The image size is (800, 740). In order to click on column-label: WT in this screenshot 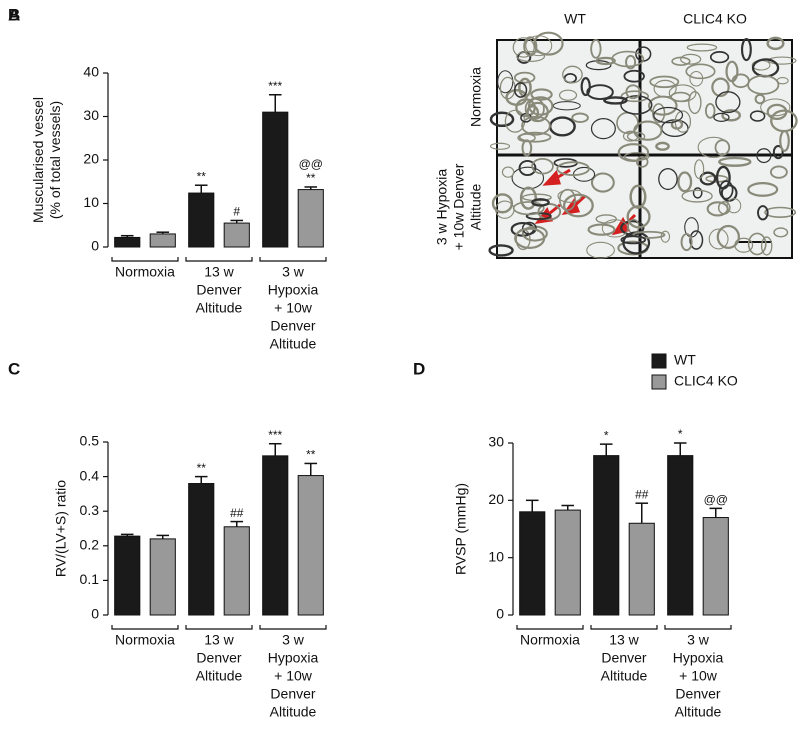, I will do `click(575, 19)`.